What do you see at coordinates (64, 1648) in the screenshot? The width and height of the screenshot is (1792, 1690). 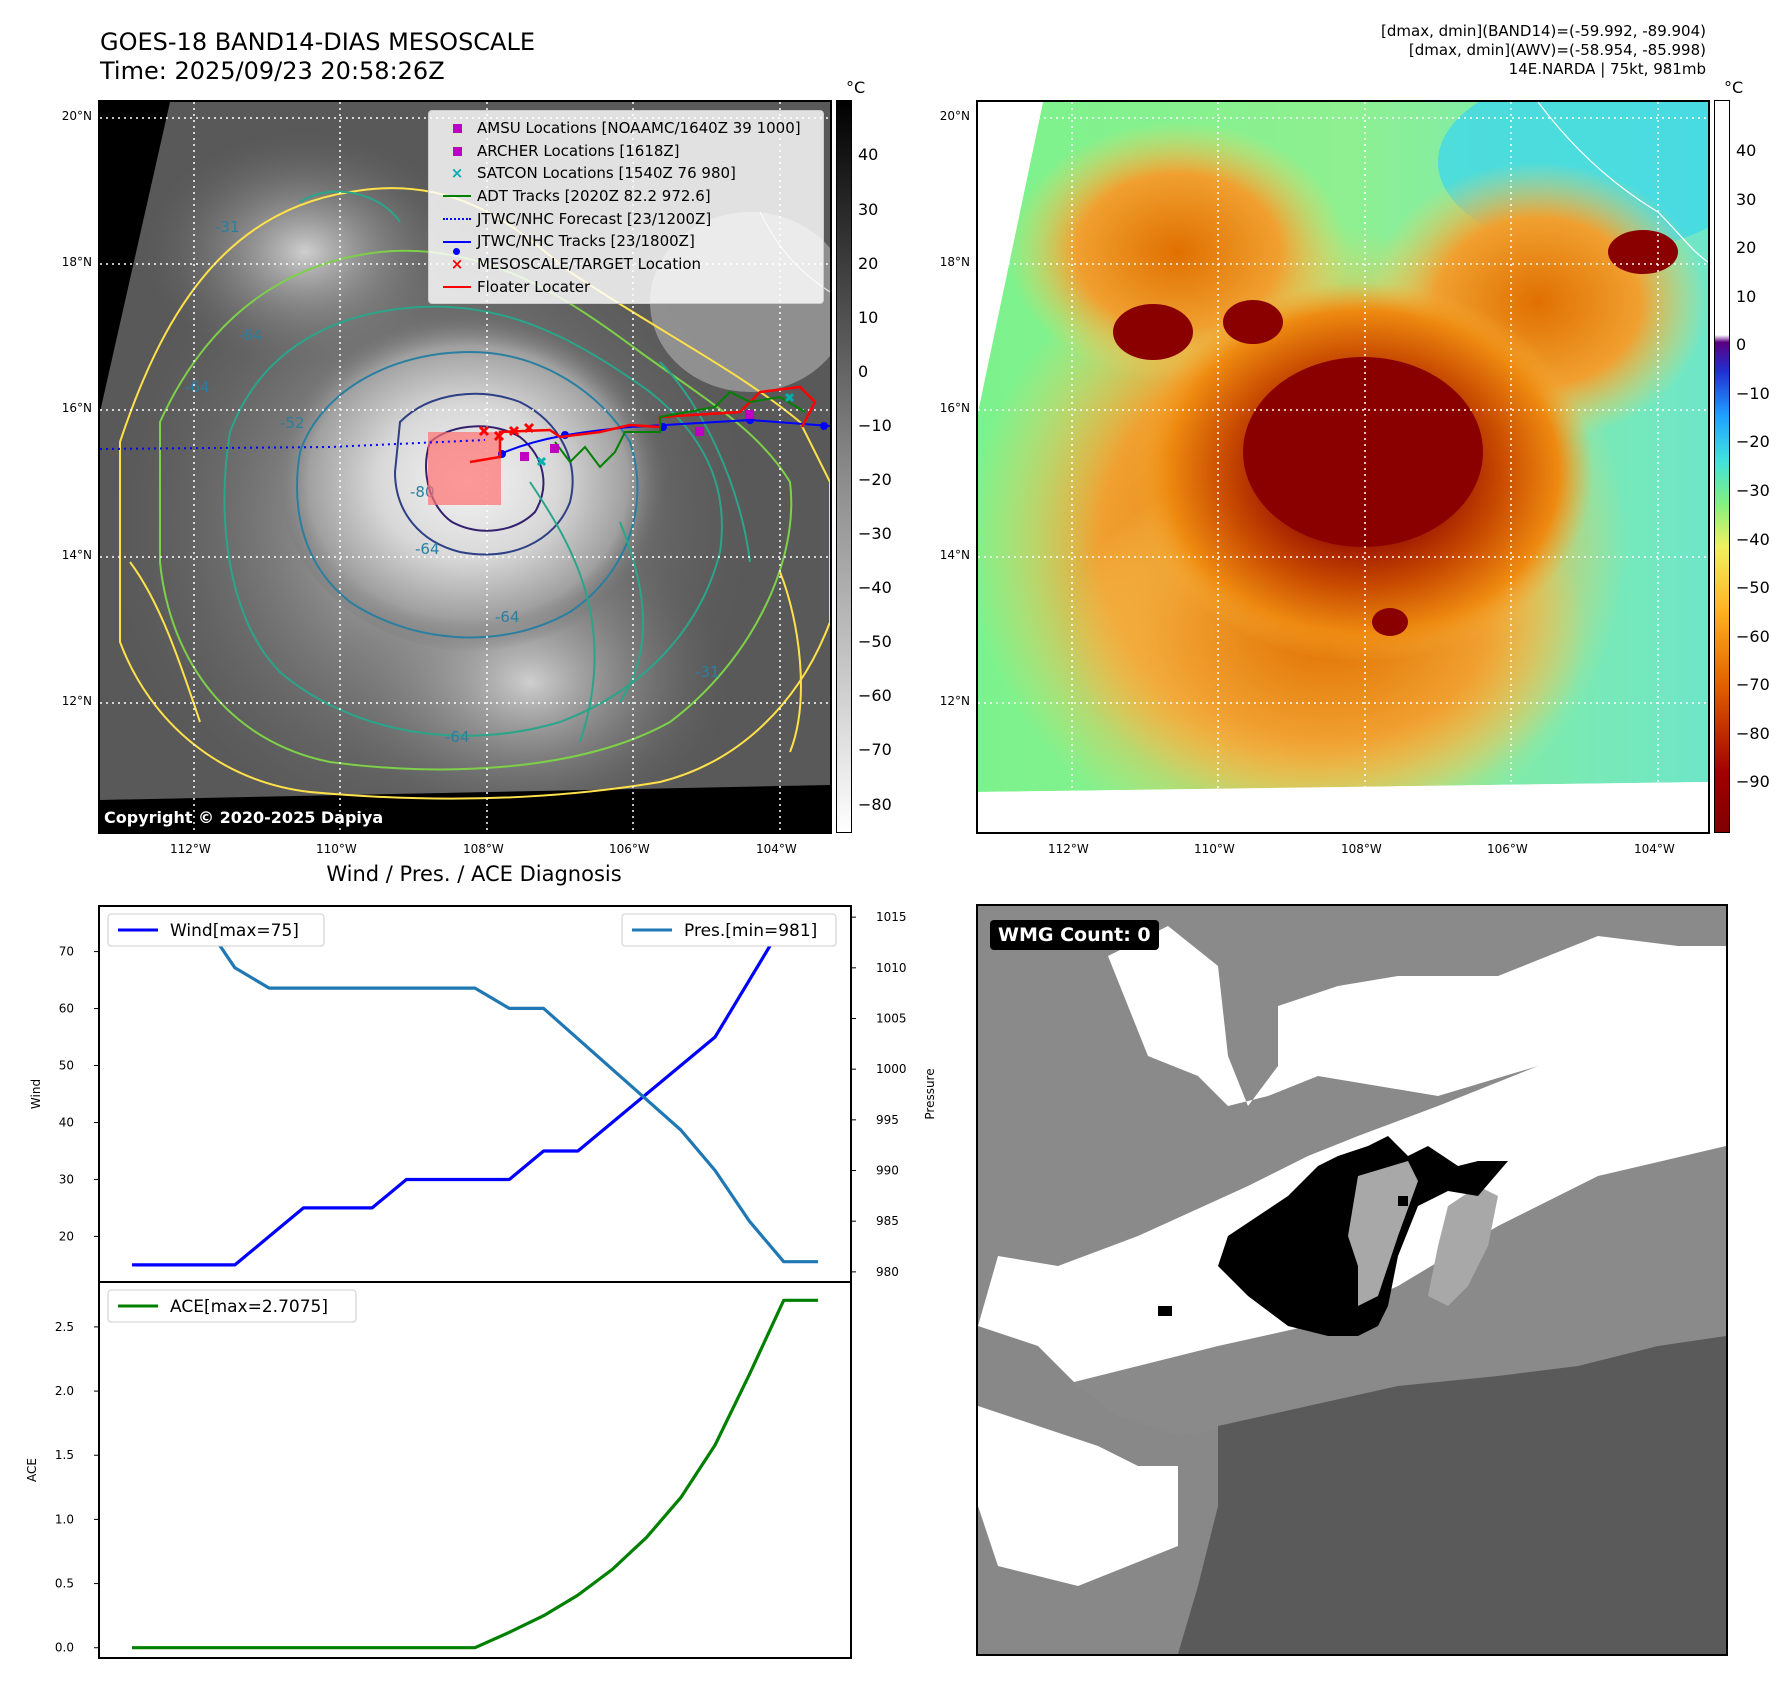 I see `ace-tick-label: 0.0` at bounding box center [64, 1648].